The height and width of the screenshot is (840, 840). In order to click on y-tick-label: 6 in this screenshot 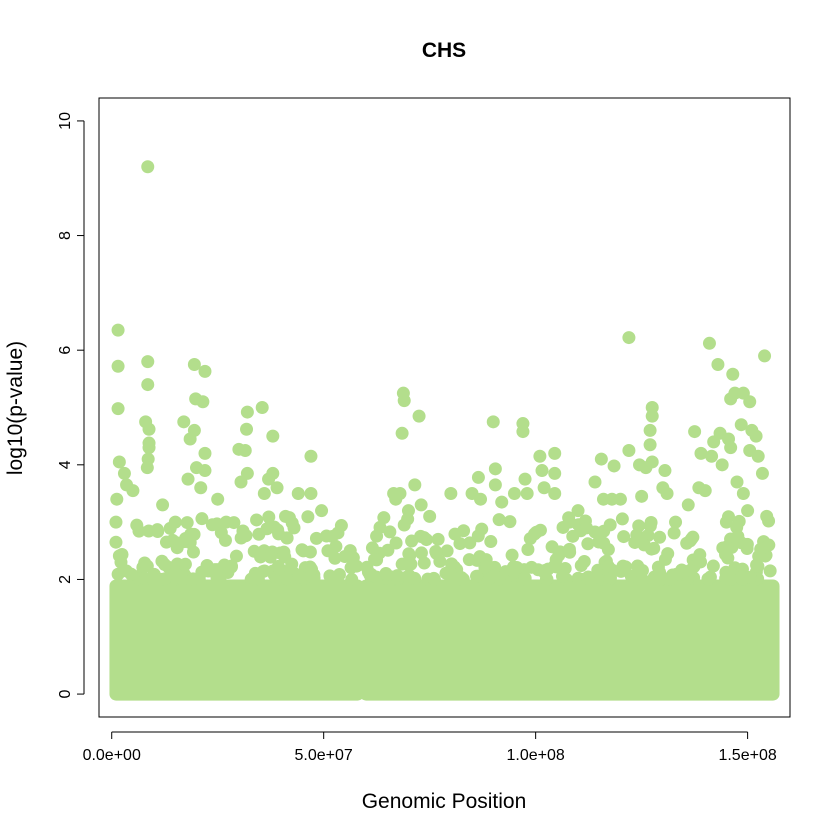, I will do `click(65, 350)`.